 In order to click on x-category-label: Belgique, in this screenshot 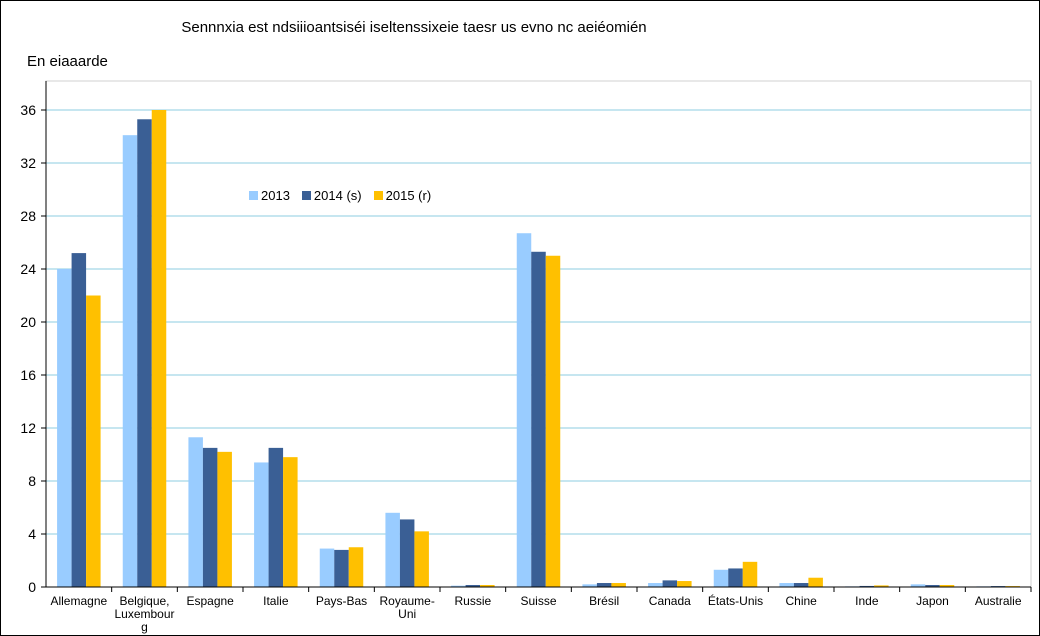, I will do `click(144, 601)`.